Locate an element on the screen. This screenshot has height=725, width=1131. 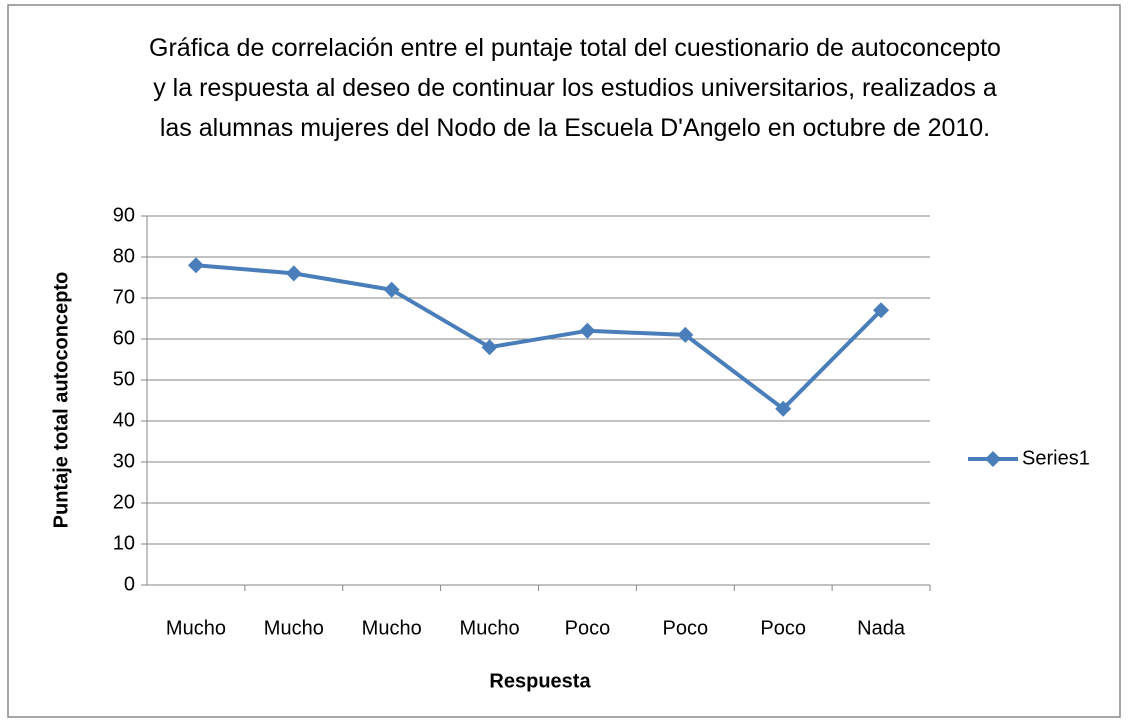
x-tick-label: Nada is located at coordinates (881, 628).